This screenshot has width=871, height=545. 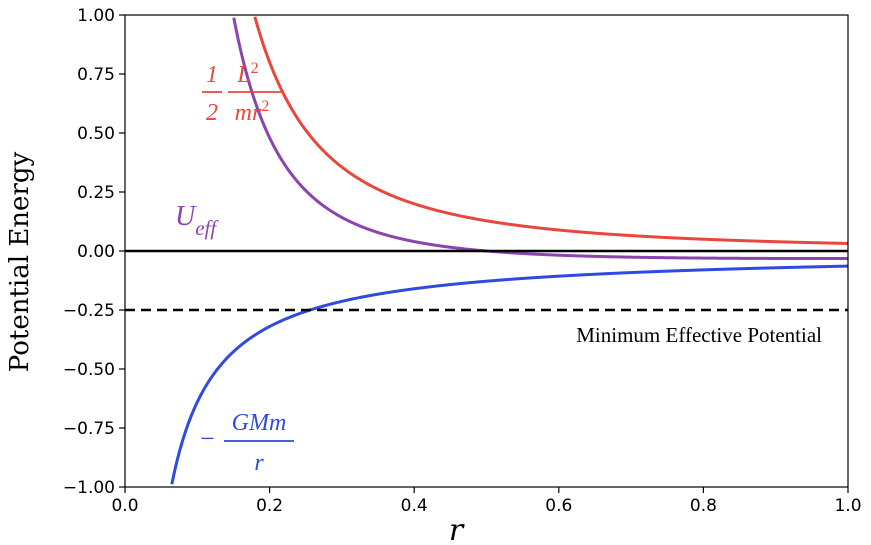 What do you see at coordinates (212, 113) in the screenshot?
I see `centrifugal-half-denominator: 2` at bounding box center [212, 113].